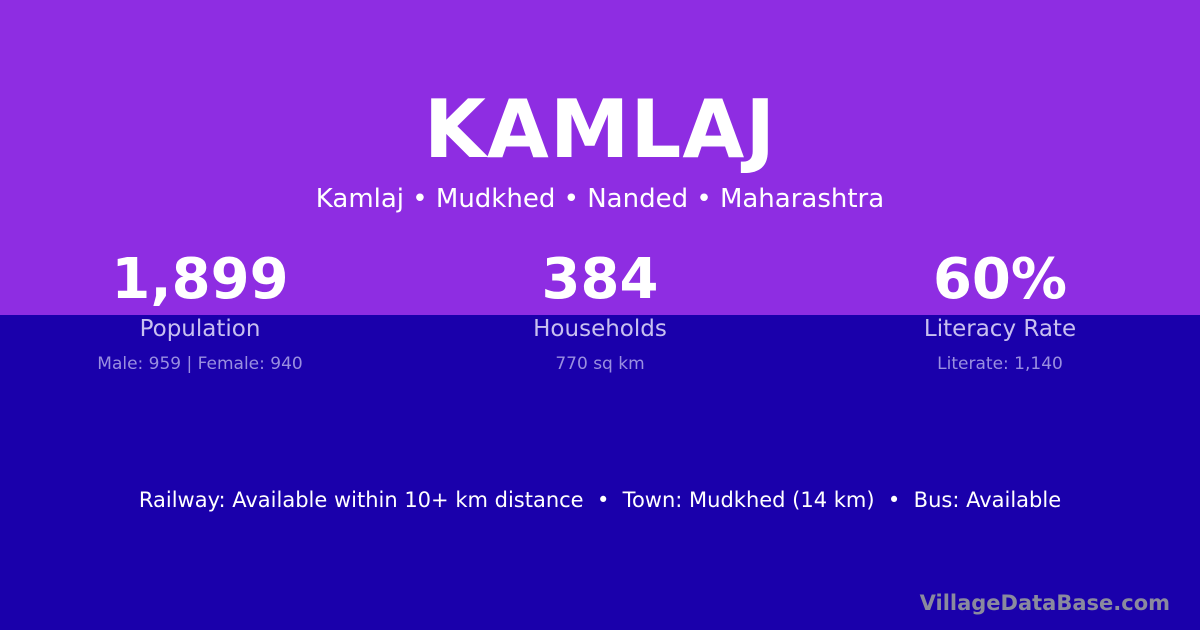 The width and height of the screenshot is (1200, 630). I want to click on stat-literacy: 60% Literacy Rate Literate: 1,140, so click(1000, 312).